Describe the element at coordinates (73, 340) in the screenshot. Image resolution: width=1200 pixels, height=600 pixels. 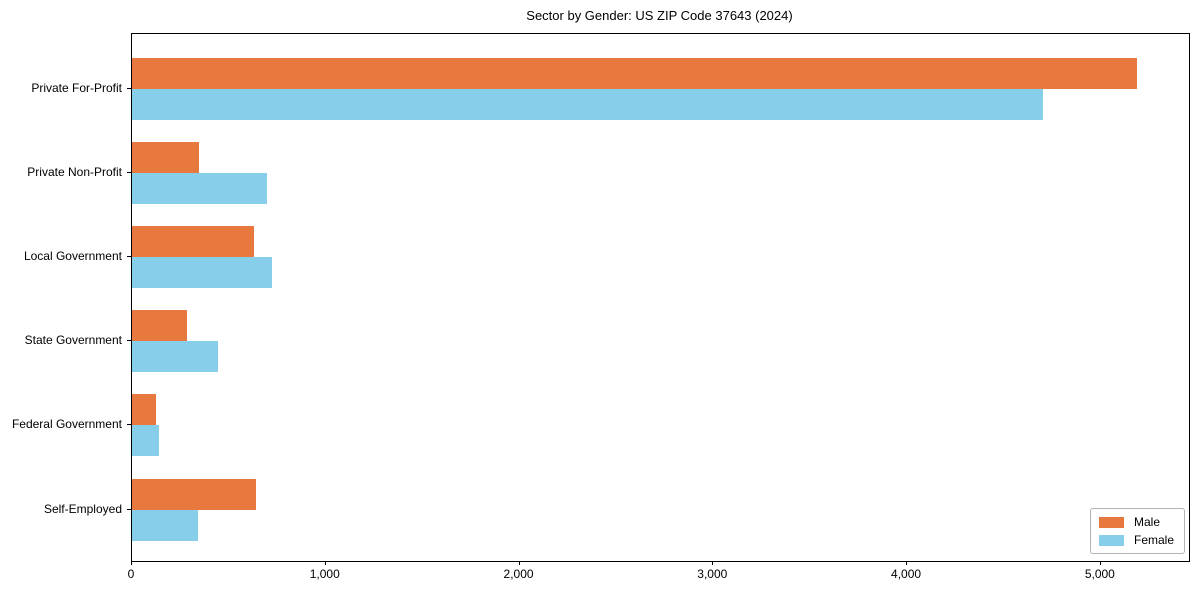
I see `y-tick-label: State Government` at that location.